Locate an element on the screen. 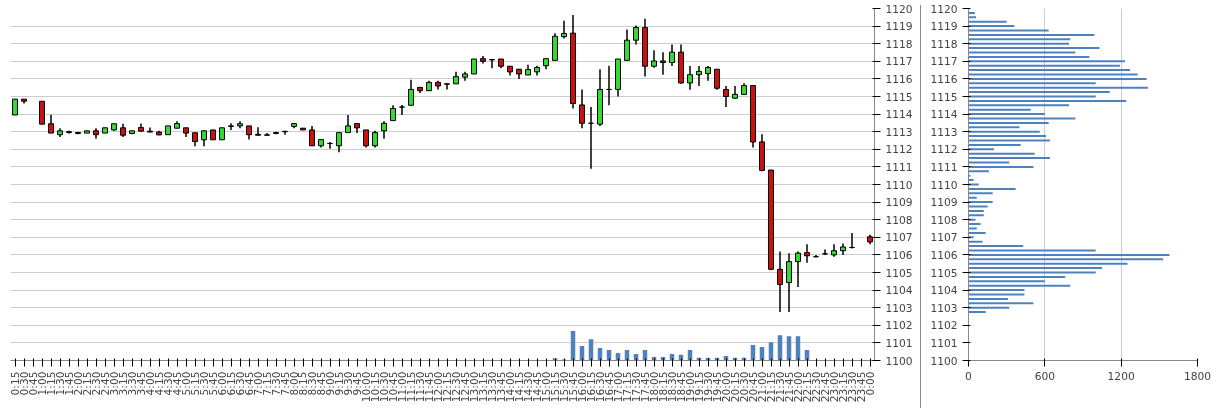  x-tick-label: 0:00 is located at coordinates (870, 383).